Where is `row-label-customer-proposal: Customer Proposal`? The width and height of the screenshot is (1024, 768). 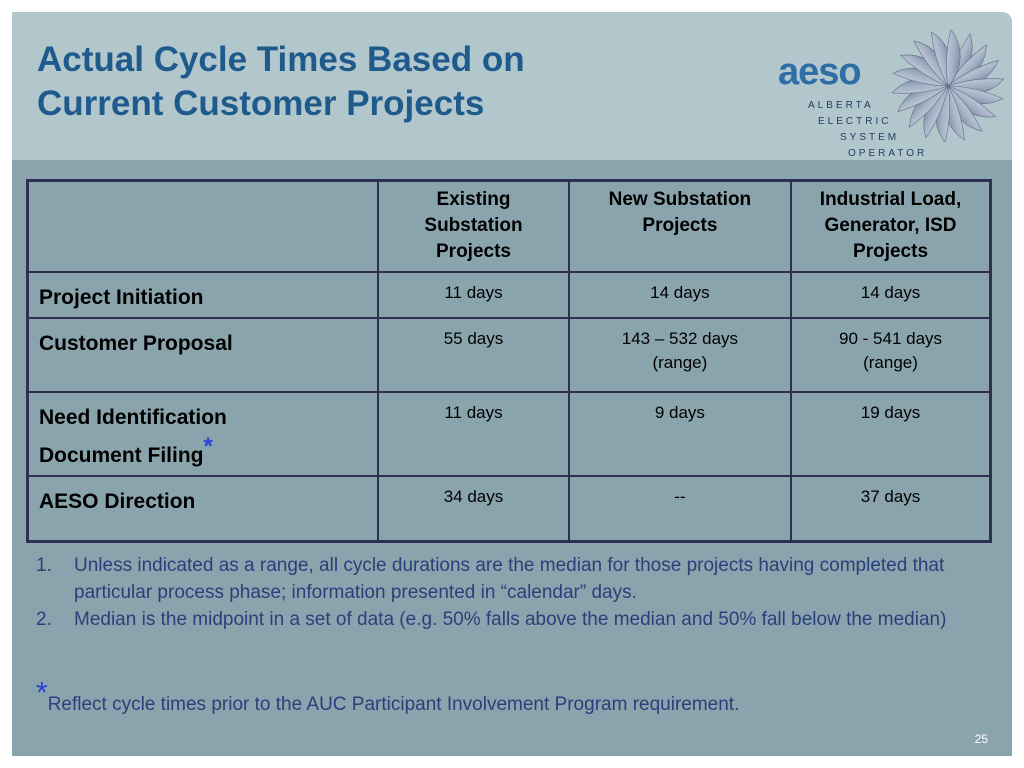
row-label-customer-proposal: Customer Proposal is located at coordinates (203, 354).